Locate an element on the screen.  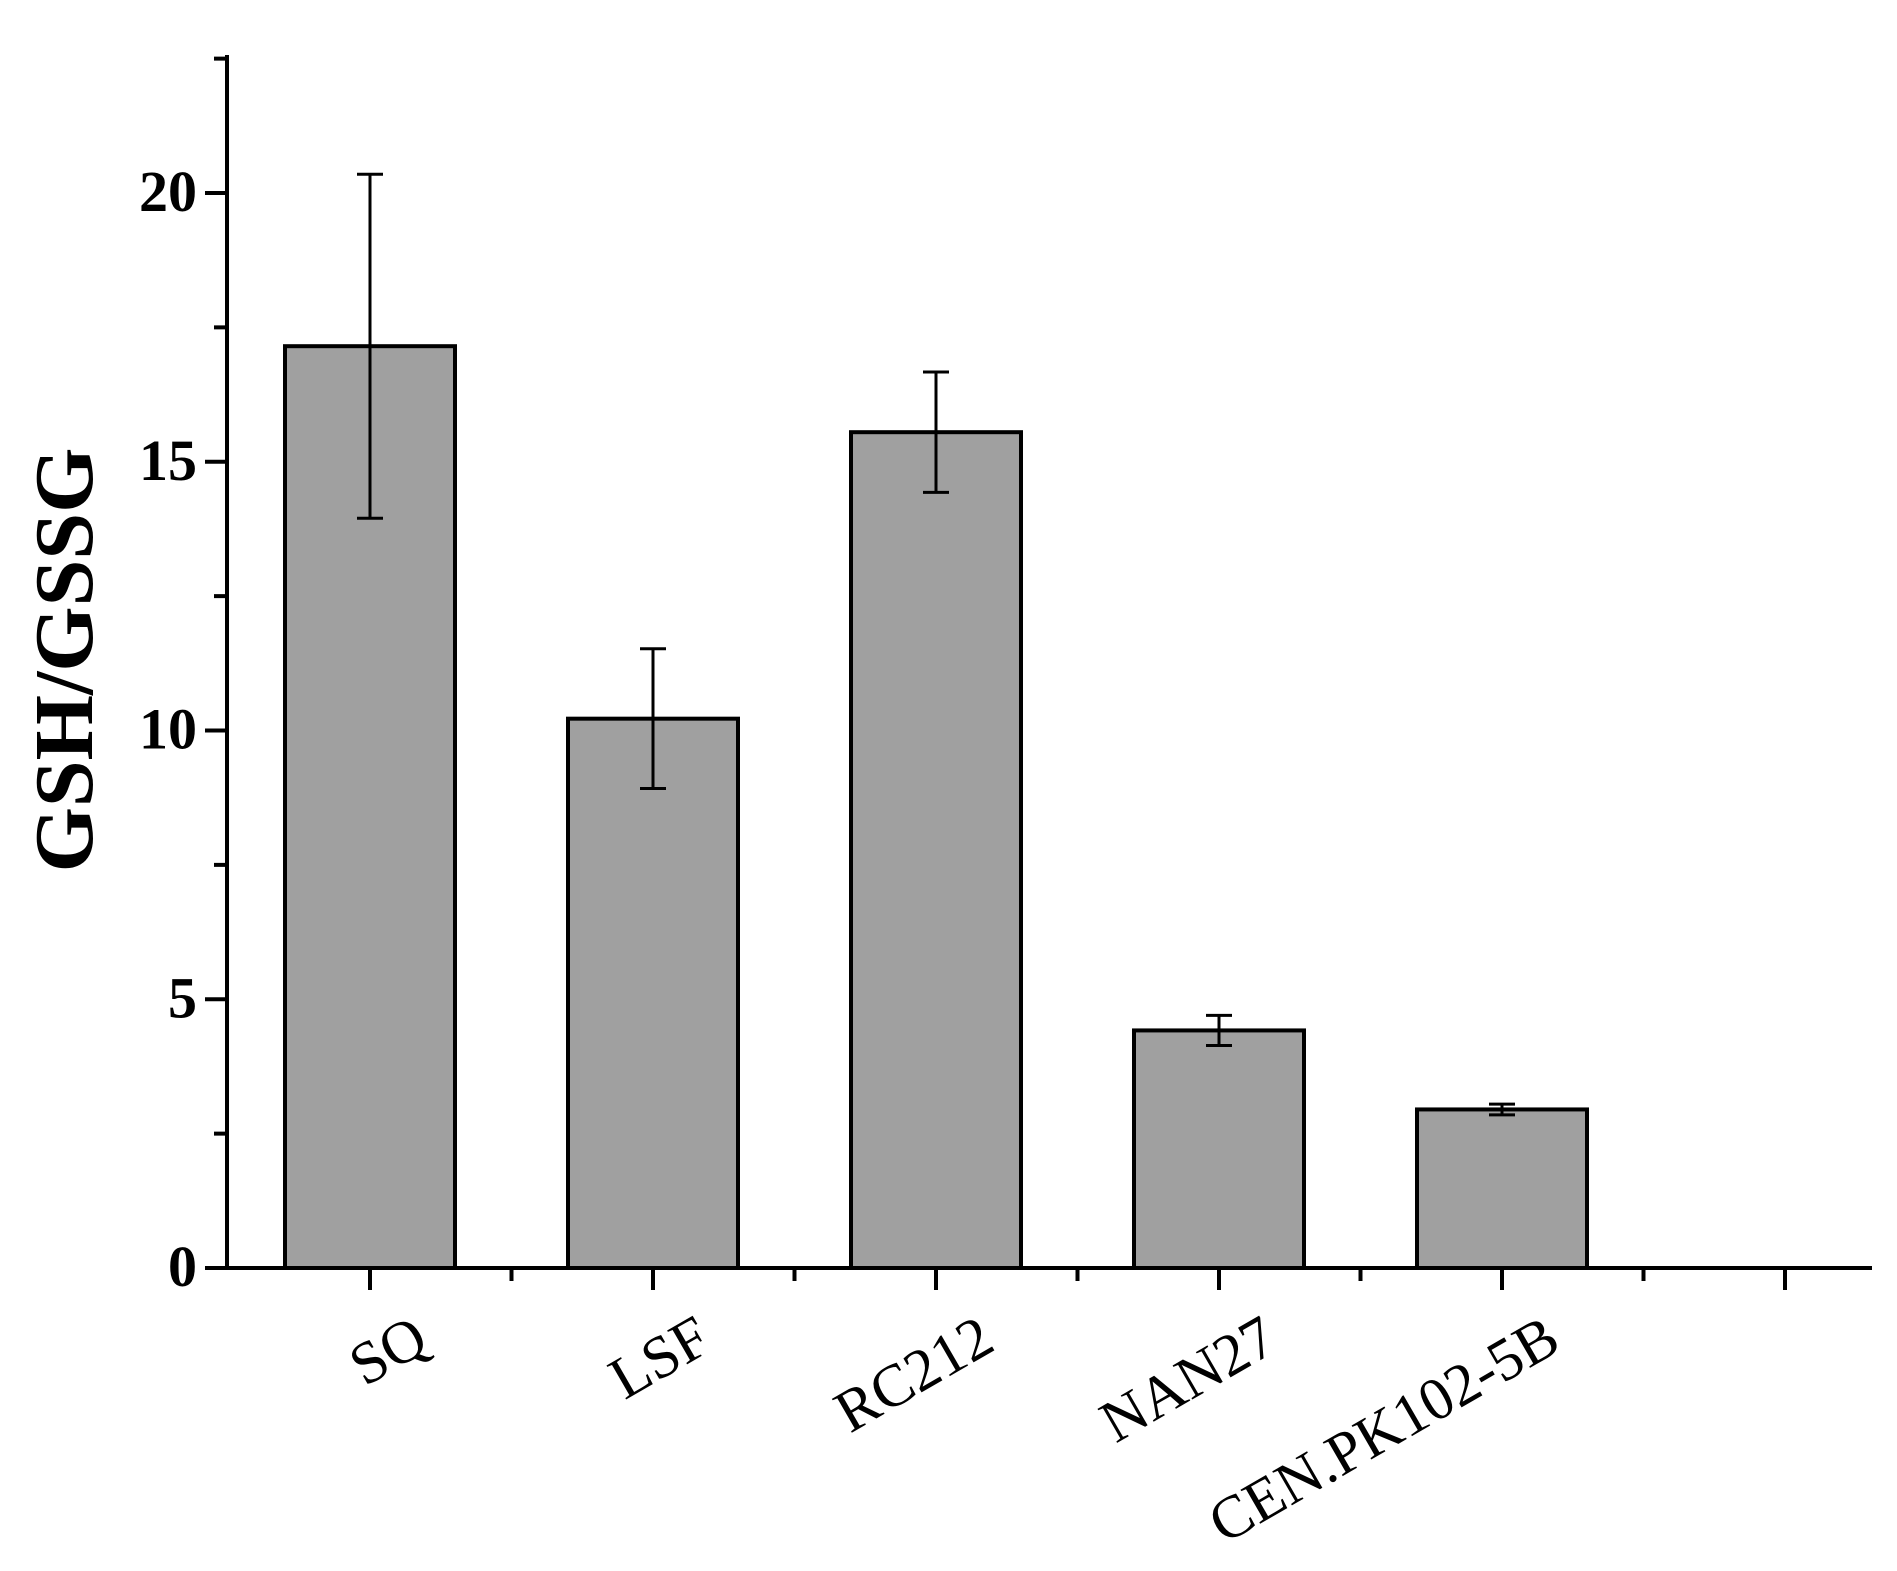
bar-nan27 is located at coordinates (1219, 1149).